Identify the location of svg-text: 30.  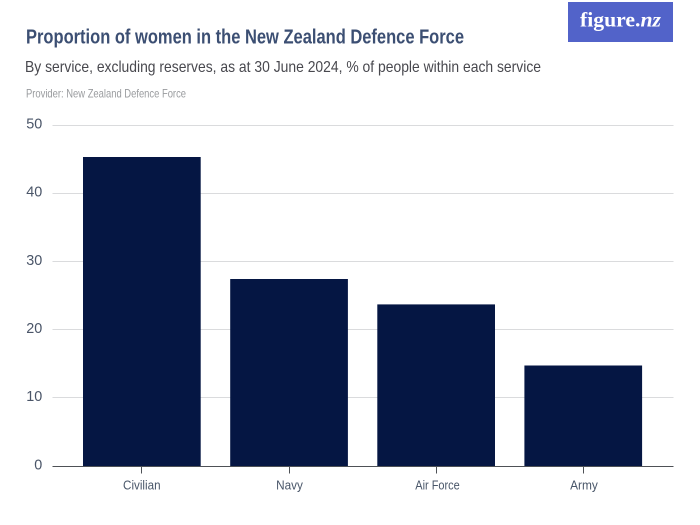
(34, 260).